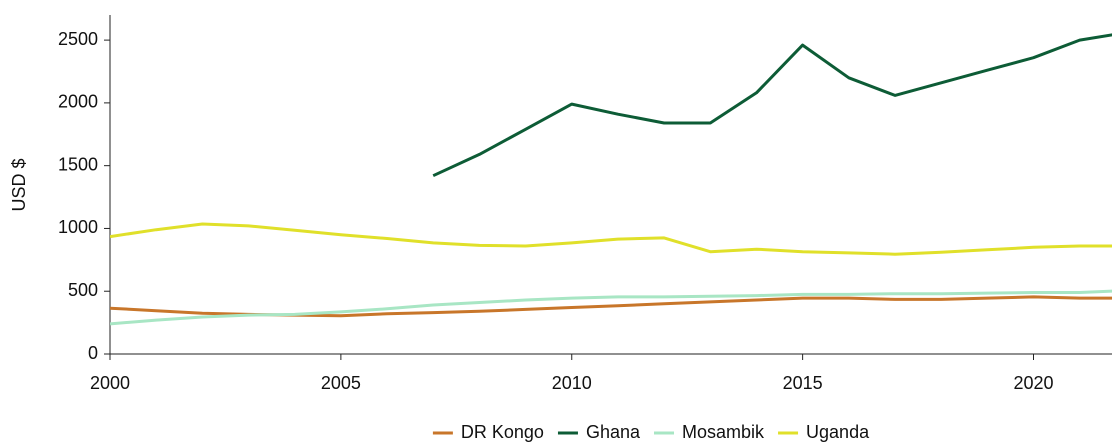  I want to click on legend: DR Kongo Ghana Mosambik Uganda, so click(651, 432).